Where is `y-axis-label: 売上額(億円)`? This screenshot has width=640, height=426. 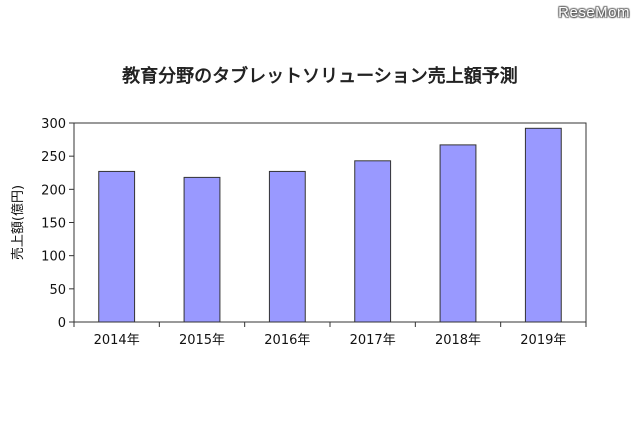
y-axis-label: 売上額(億円) is located at coordinates (18, 222).